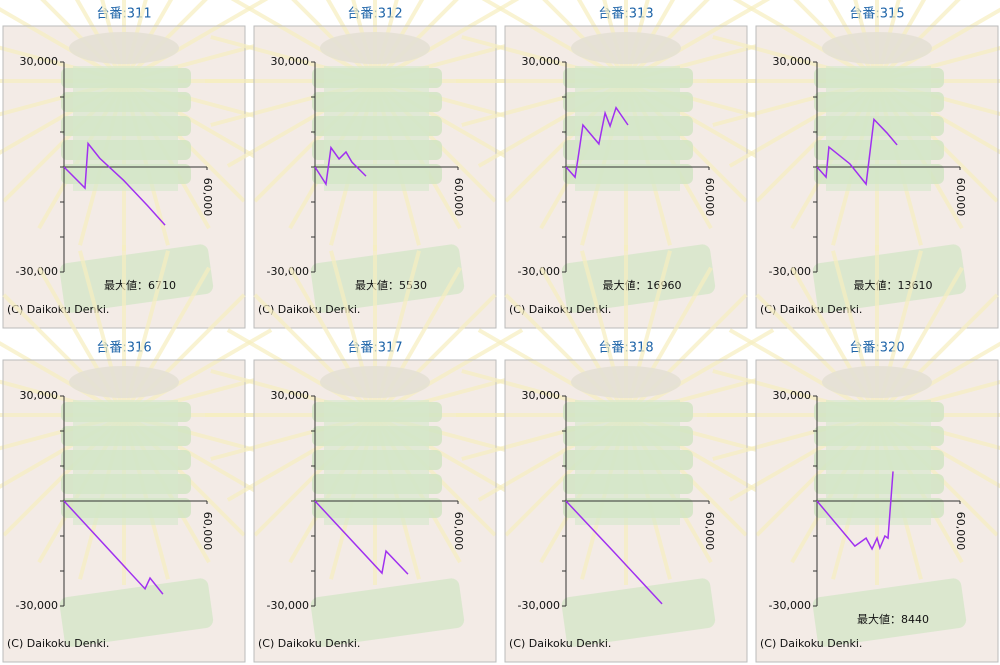 Image resolution: width=1000 pixels, height=665 pixels. What do you see at coordinates (140, 285) in the screenshot?
I see `max-annotation: 最大値：6710` at bounding box center [140, 285].